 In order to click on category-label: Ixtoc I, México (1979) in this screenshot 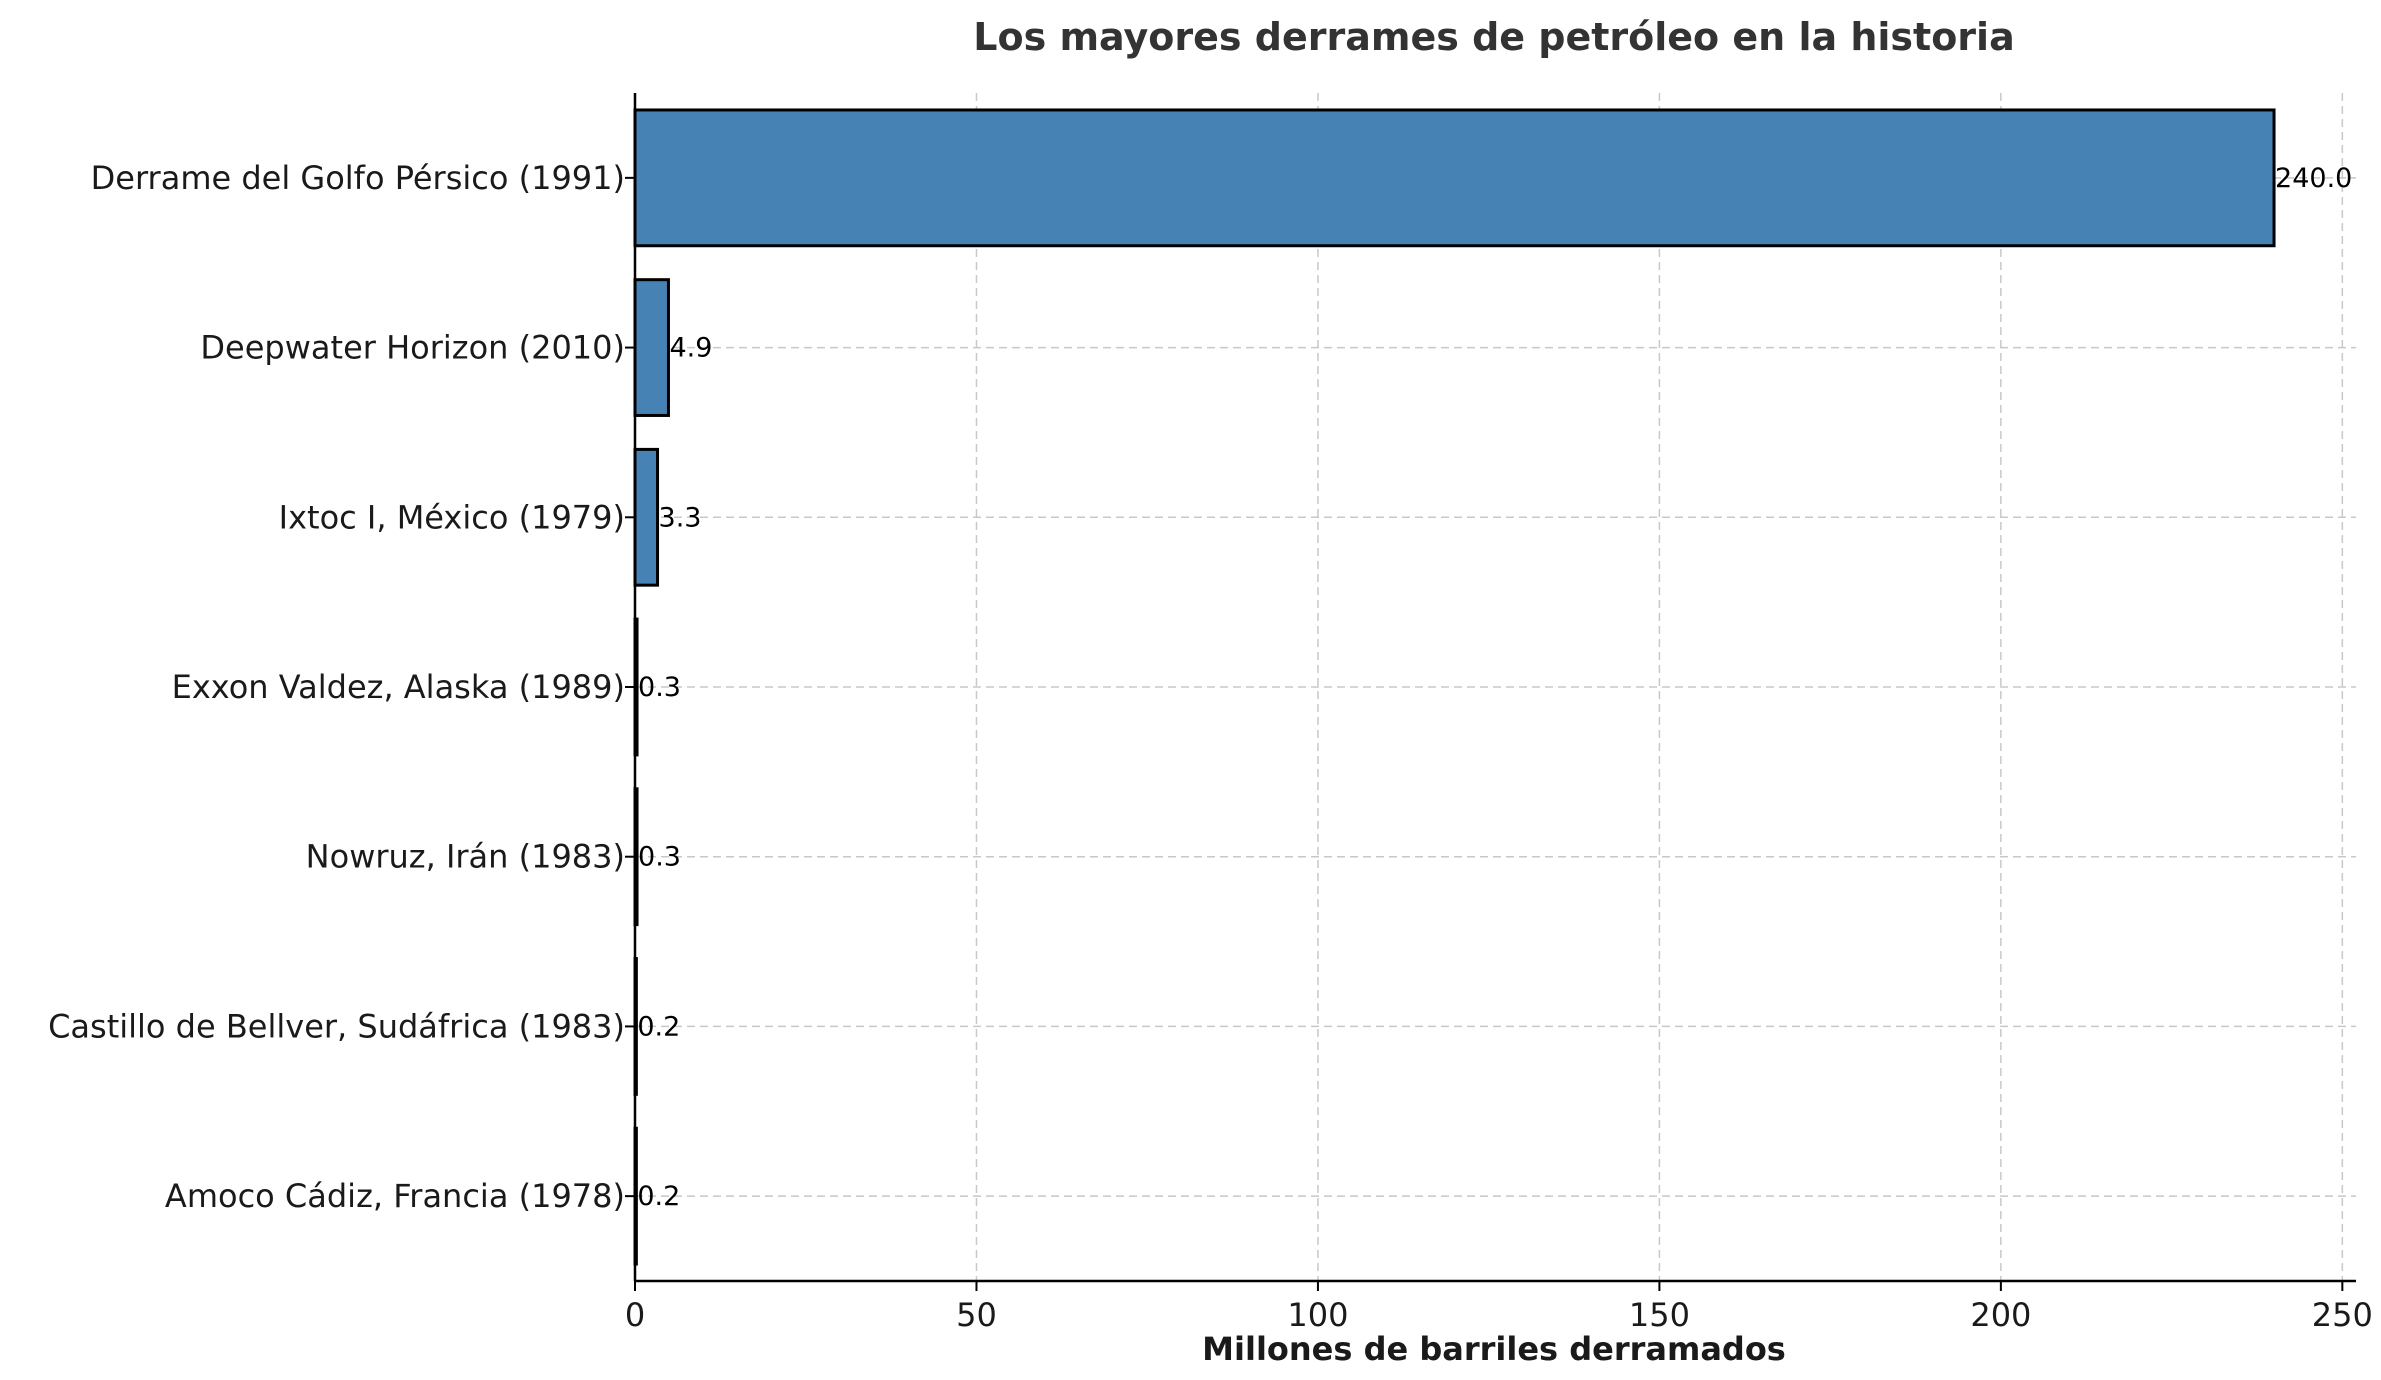, I will do `click(452, 517)`.